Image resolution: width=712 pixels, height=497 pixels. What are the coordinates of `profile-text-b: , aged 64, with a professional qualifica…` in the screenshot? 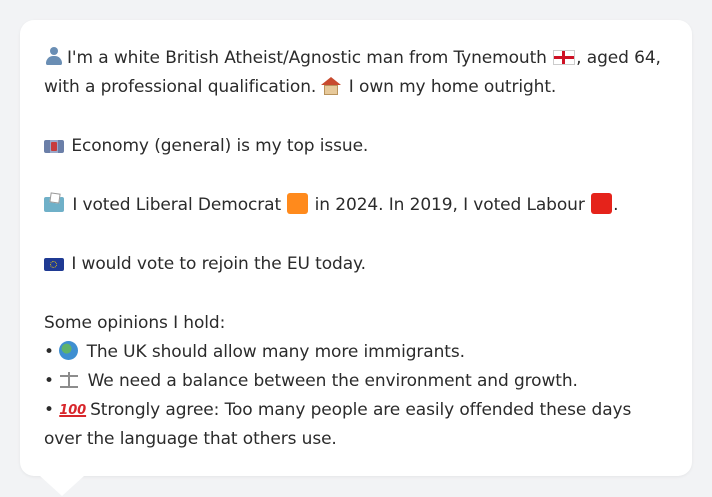 It's located at (352, 72).